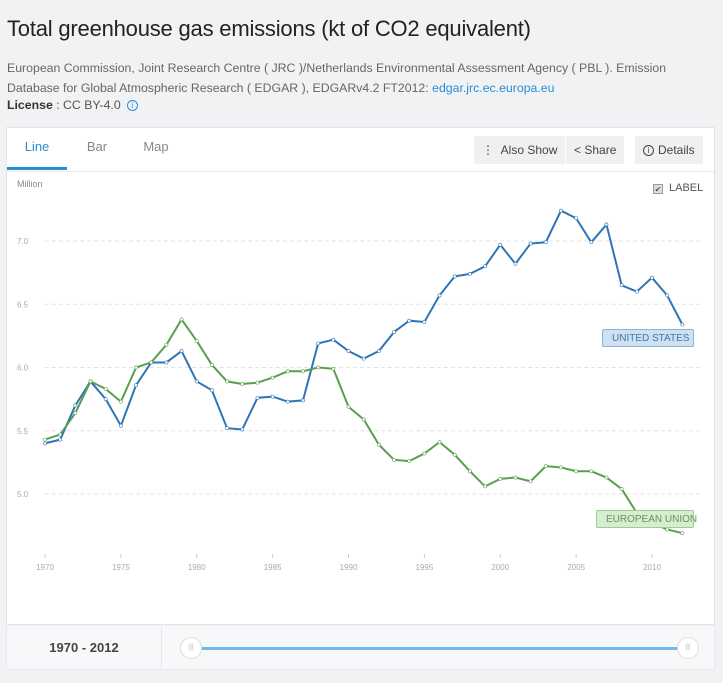  I want to click on x-tick-label: 2005, so click(576, 567).